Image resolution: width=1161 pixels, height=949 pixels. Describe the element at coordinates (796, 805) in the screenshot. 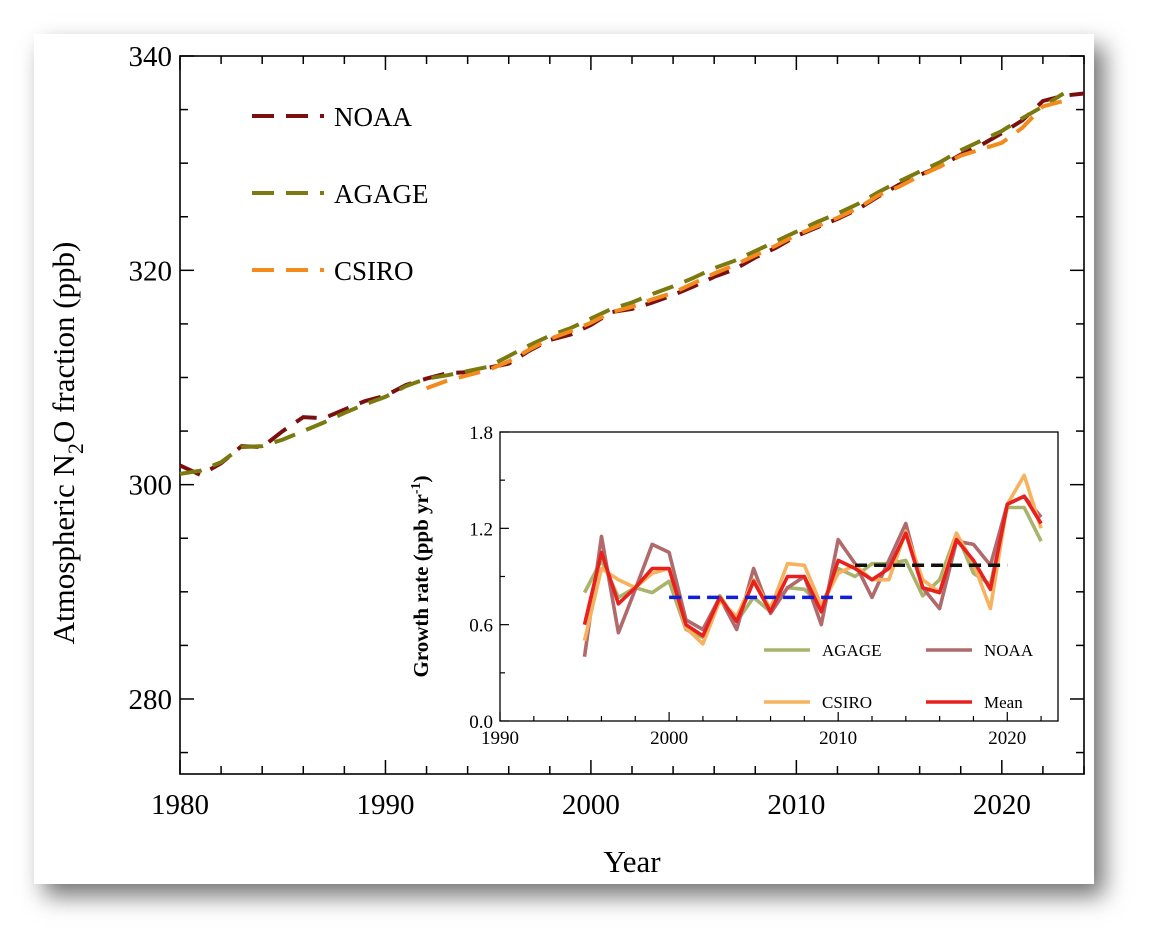

I see `main-x-tick-label: 2010` at that location.